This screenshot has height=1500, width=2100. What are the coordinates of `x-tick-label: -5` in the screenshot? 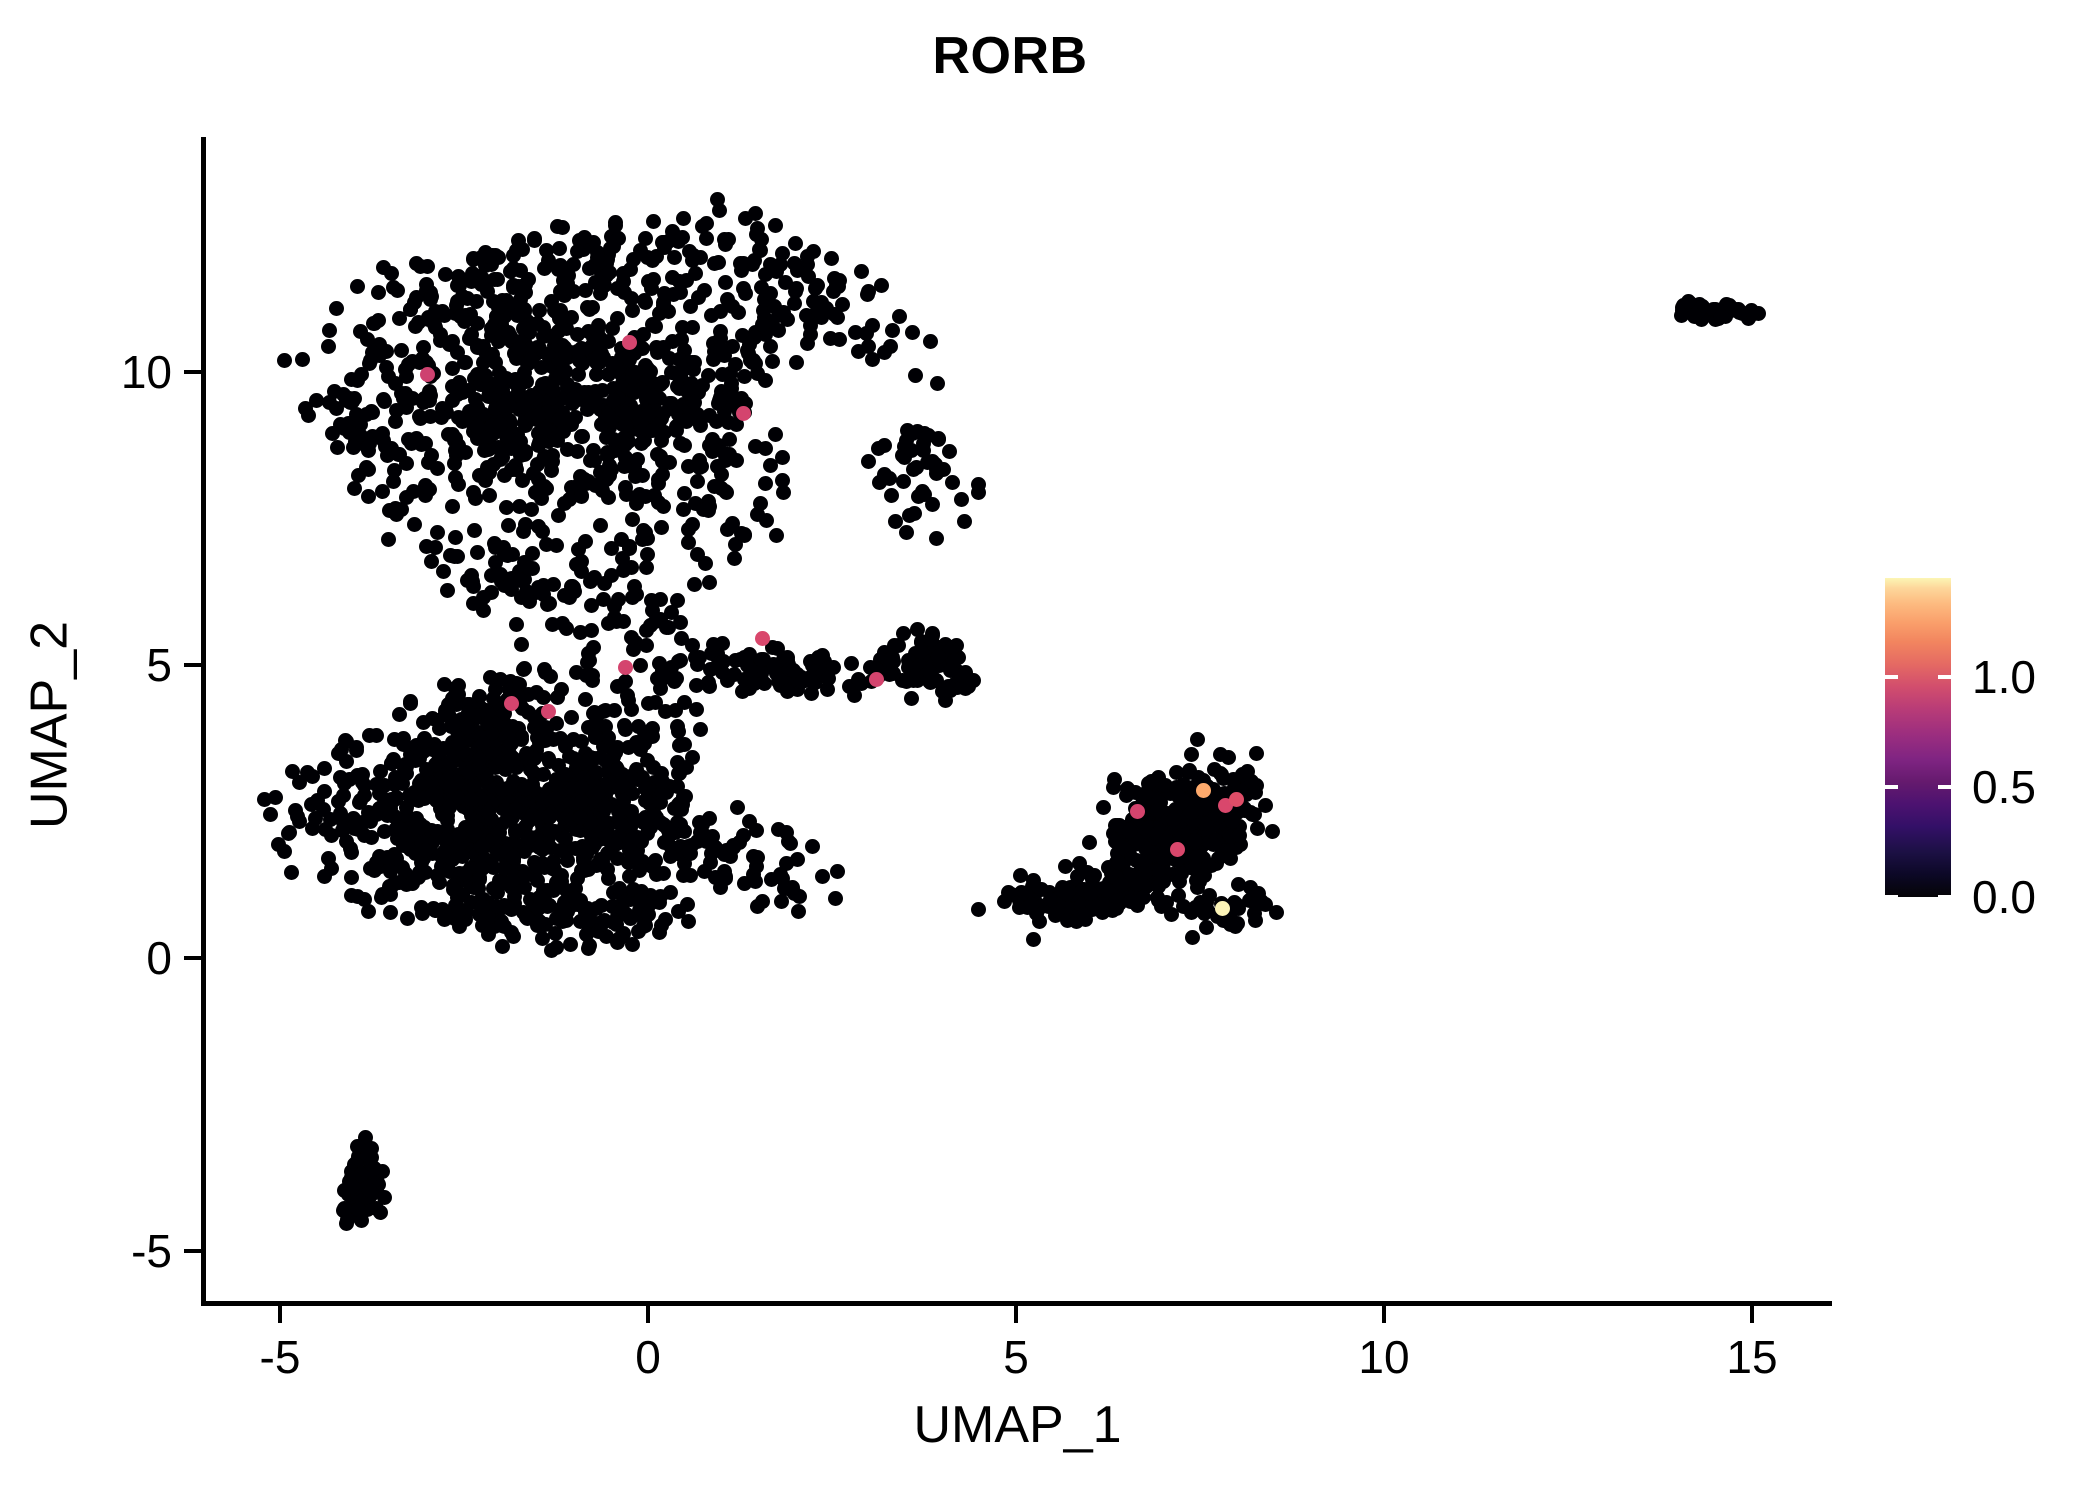 It's located at (280, 1357).